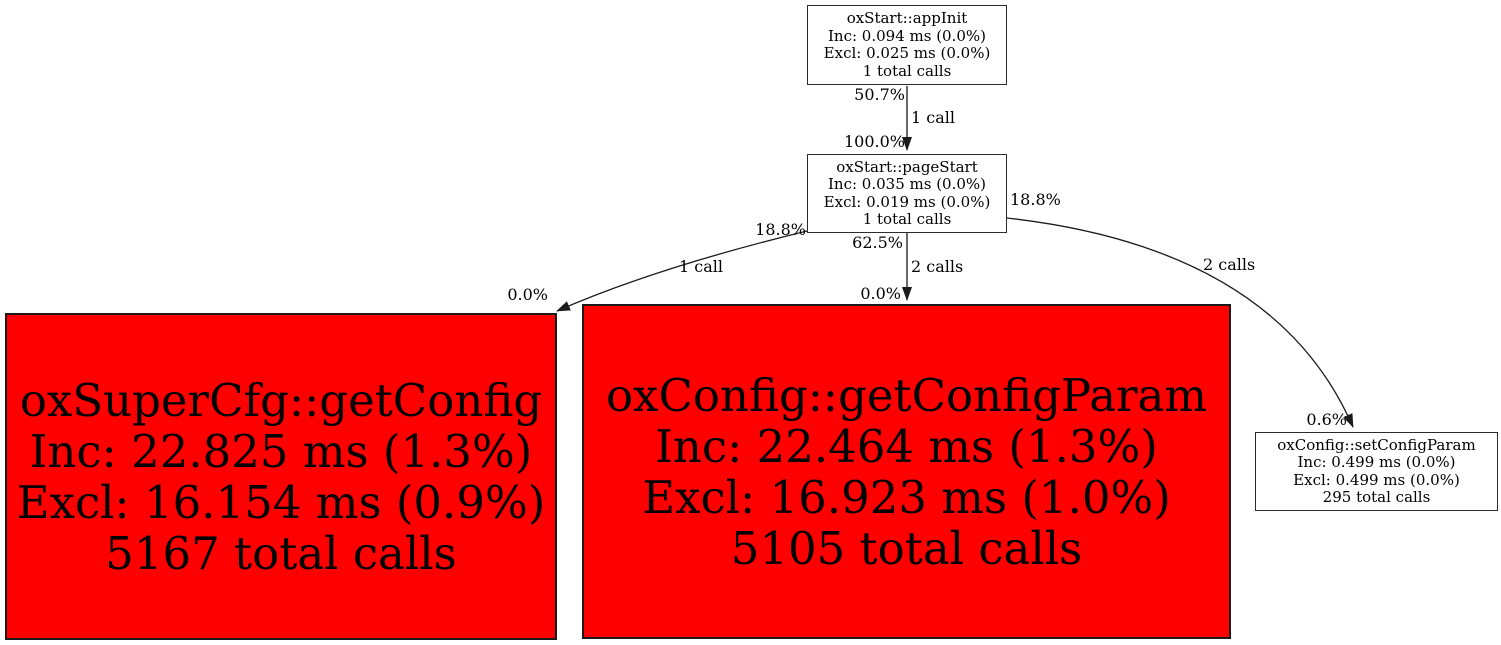  I want to click on node-inclusive-time: Inc: 0.094 ms (0.0%), so click(907, 35).